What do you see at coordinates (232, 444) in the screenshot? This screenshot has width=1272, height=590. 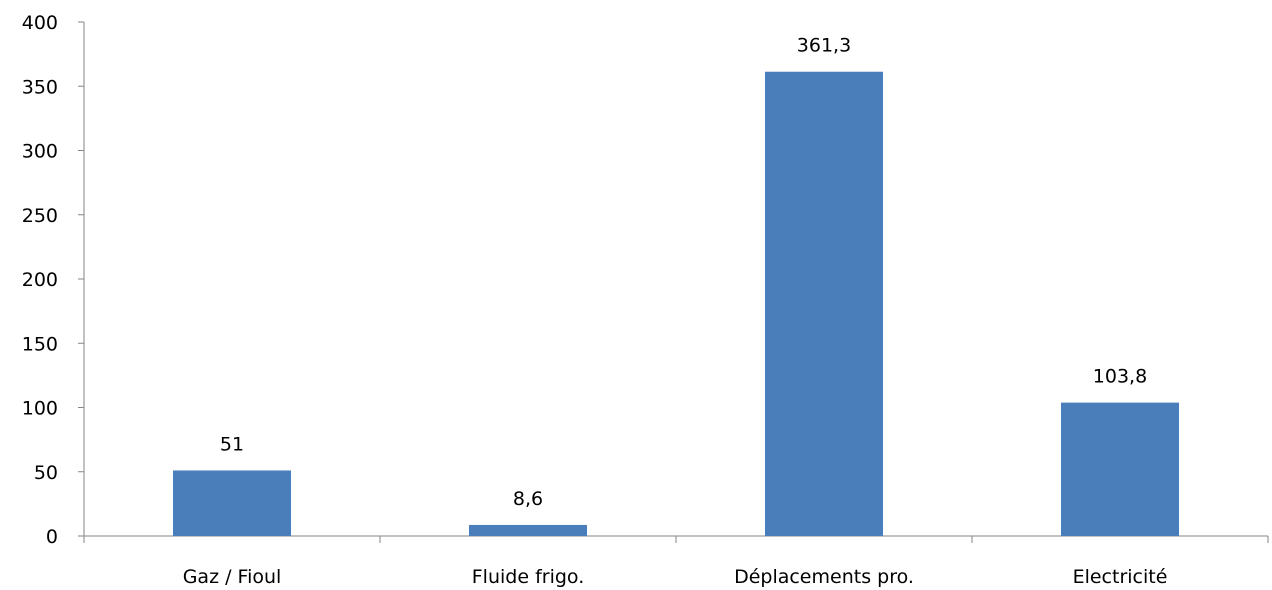 I see `bar-value-label: 51` at bounding box center [232, 444].